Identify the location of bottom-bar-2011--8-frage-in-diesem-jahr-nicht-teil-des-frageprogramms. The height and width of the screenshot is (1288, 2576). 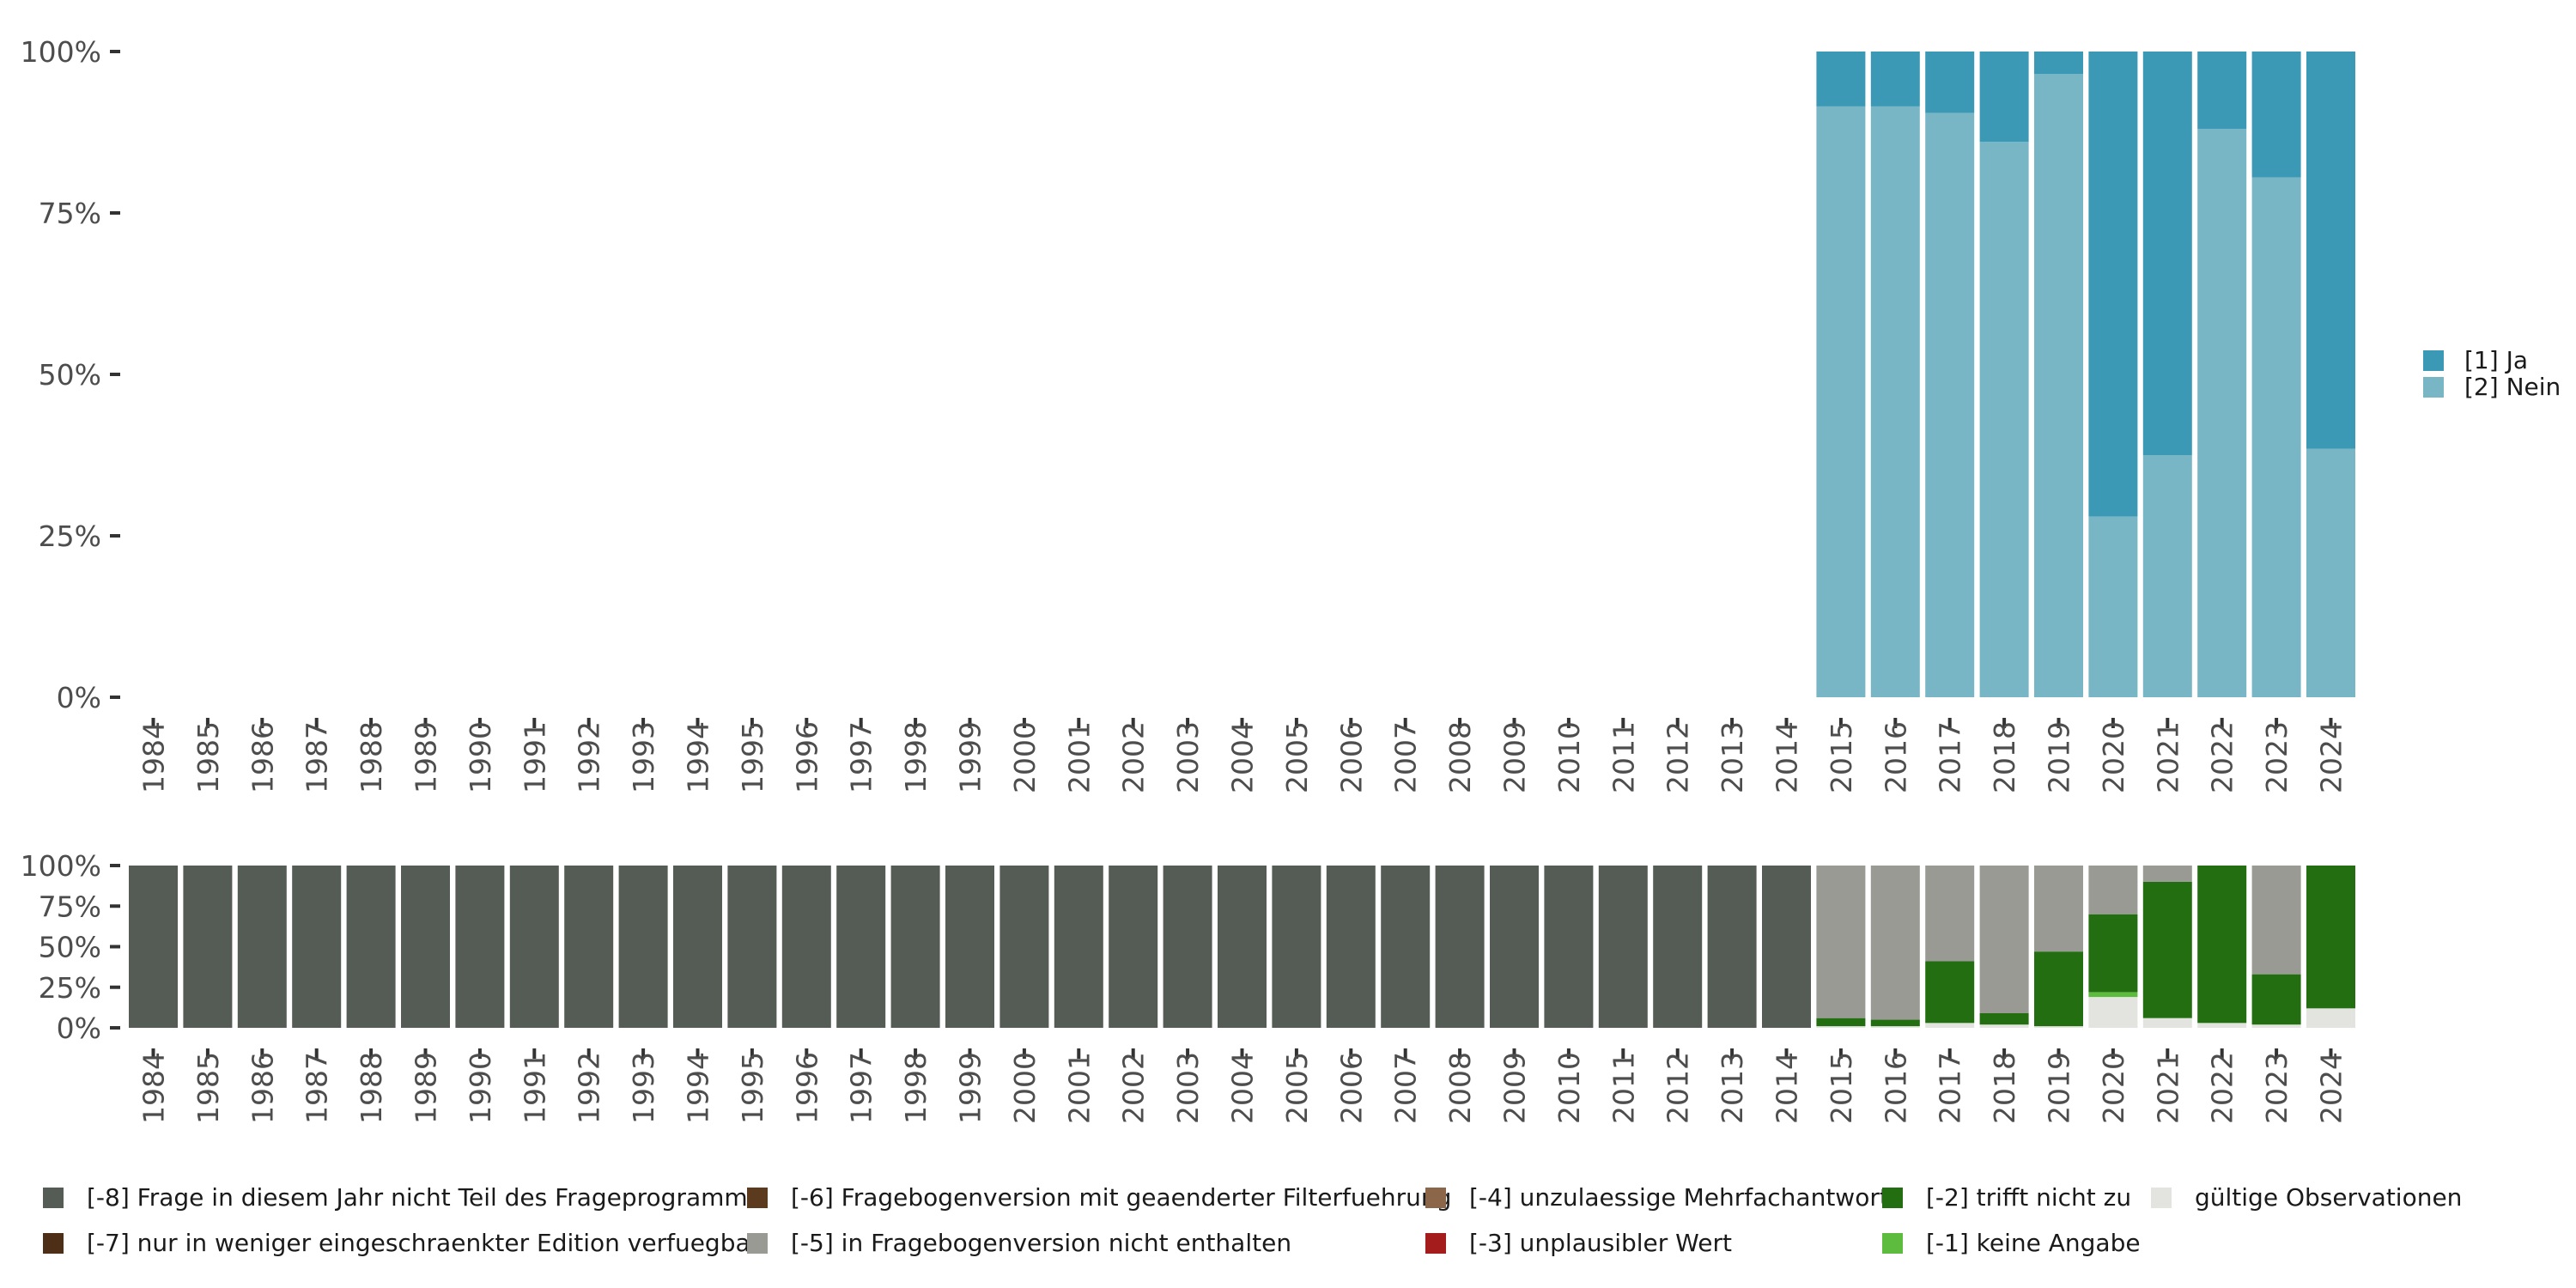
(1623, 947).